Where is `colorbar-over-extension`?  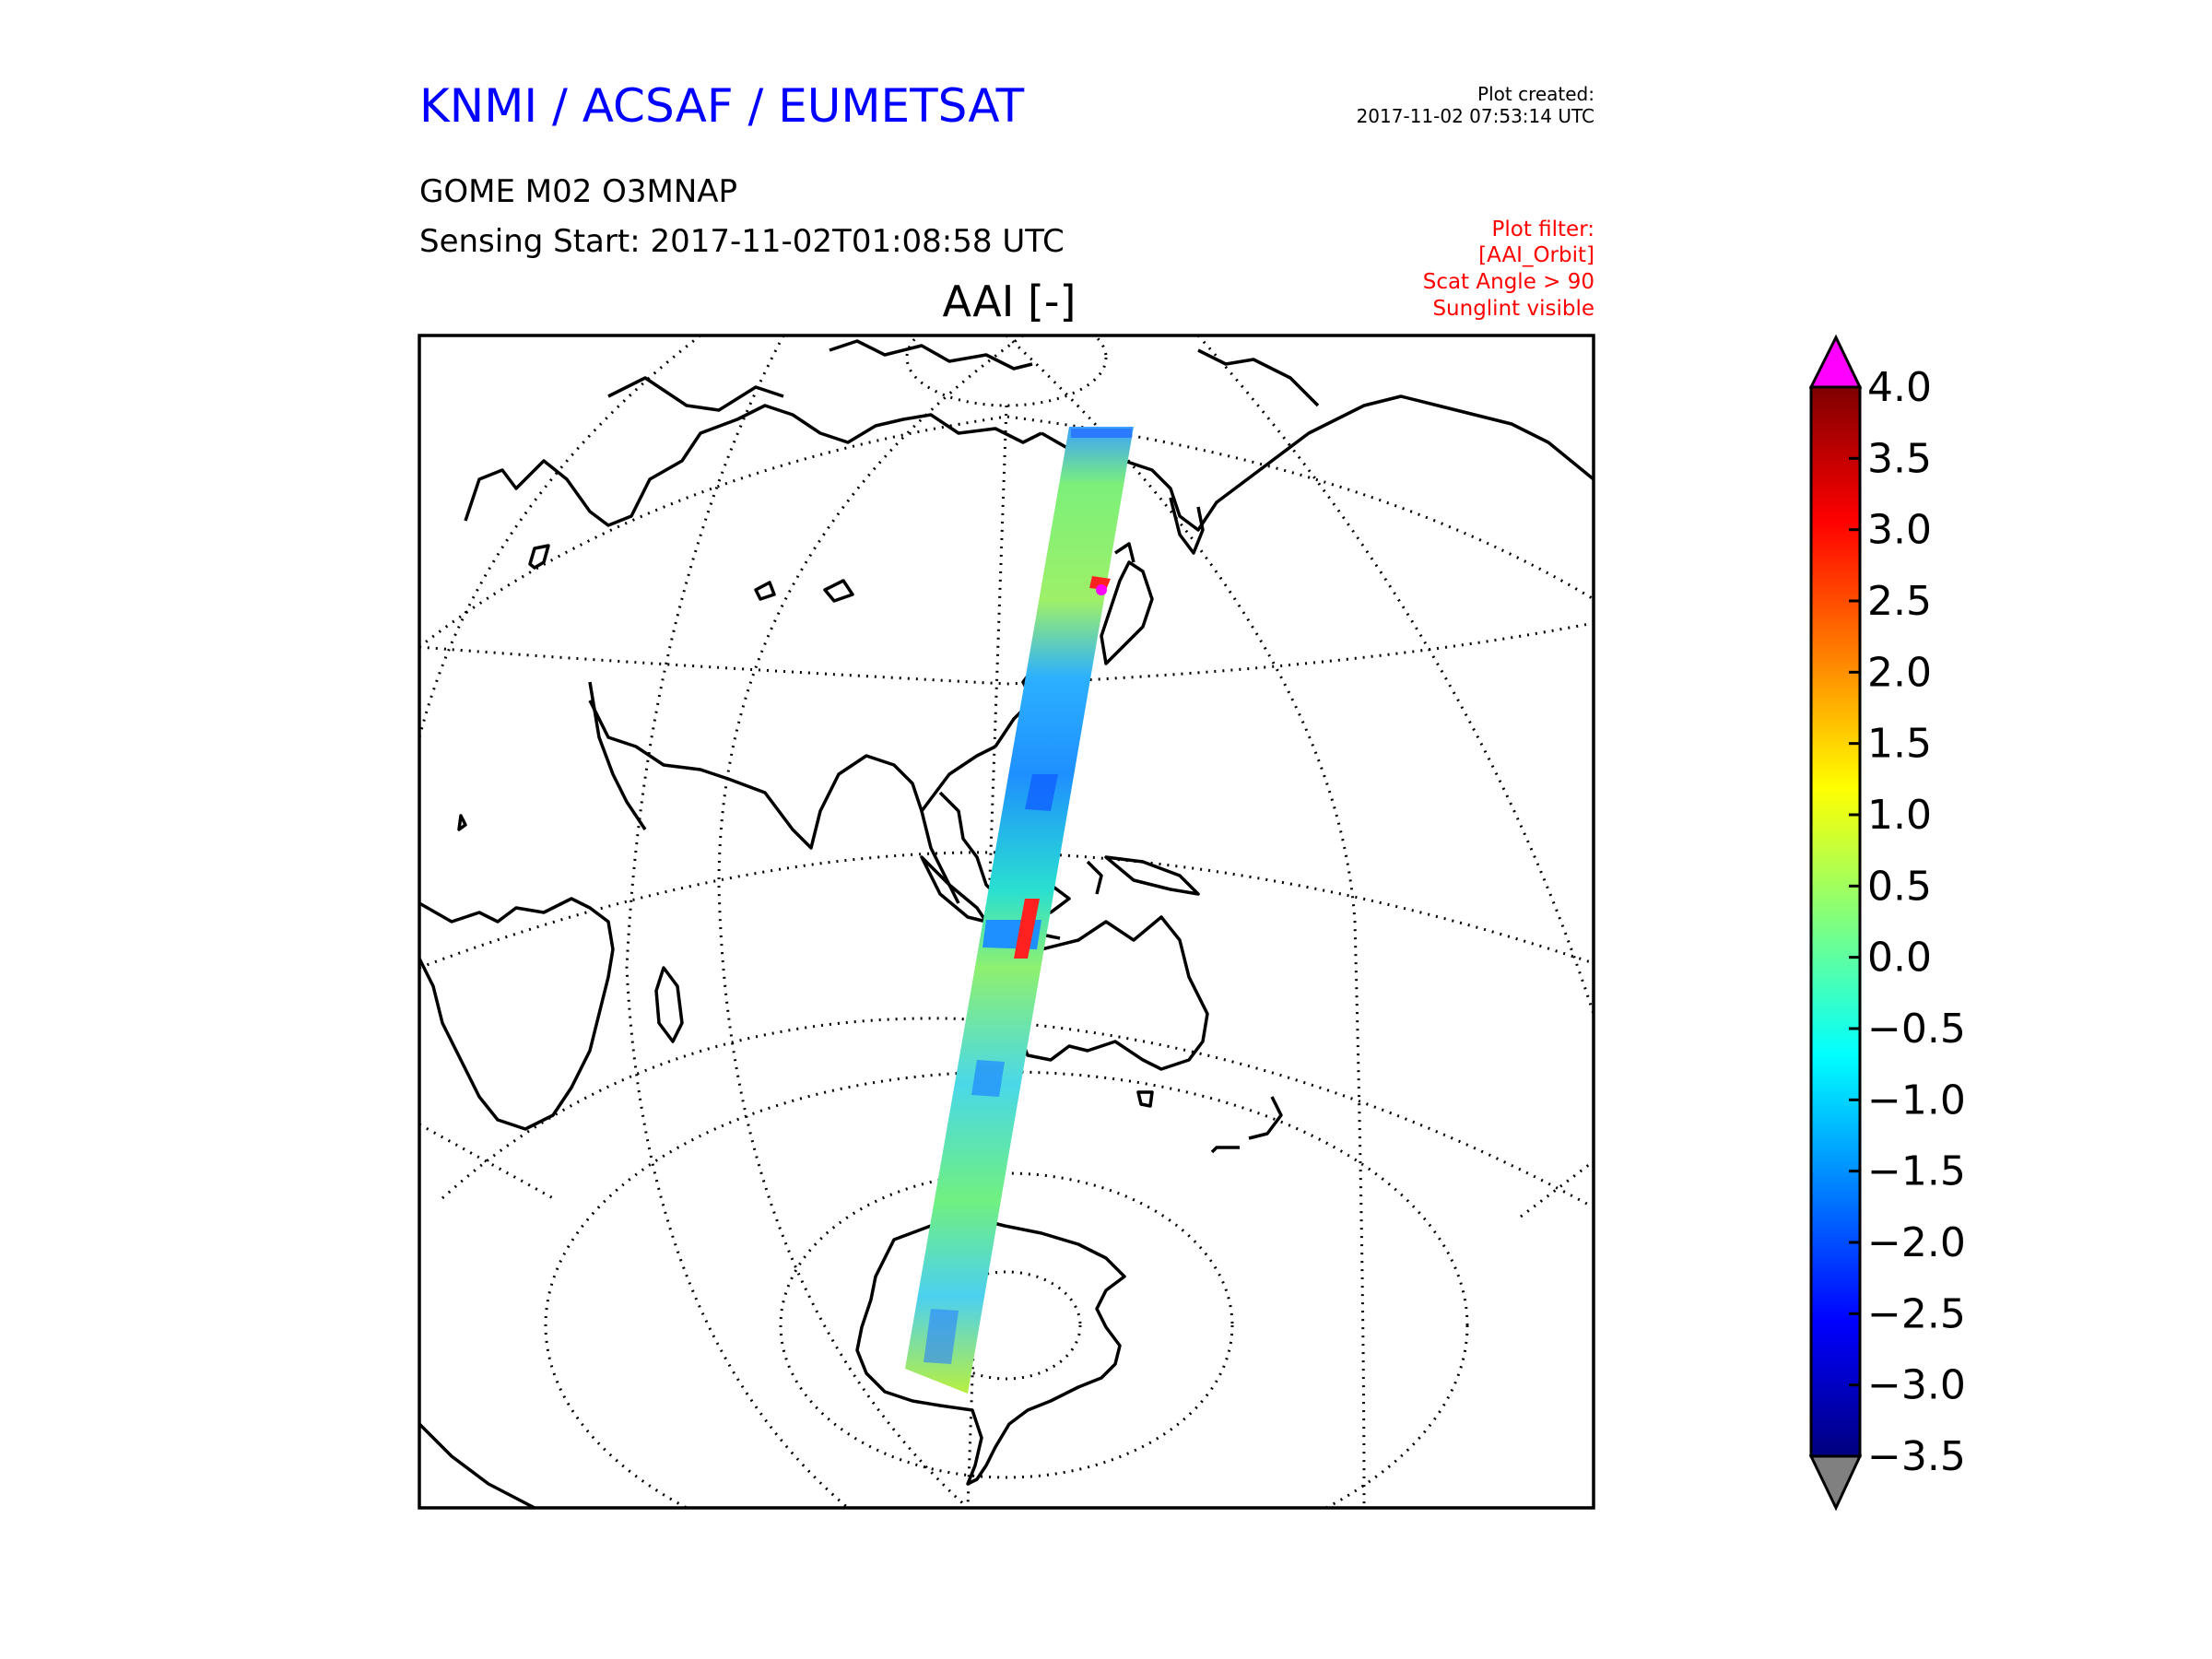
colorbar-over-extension is located at coordinates (1835, 361).